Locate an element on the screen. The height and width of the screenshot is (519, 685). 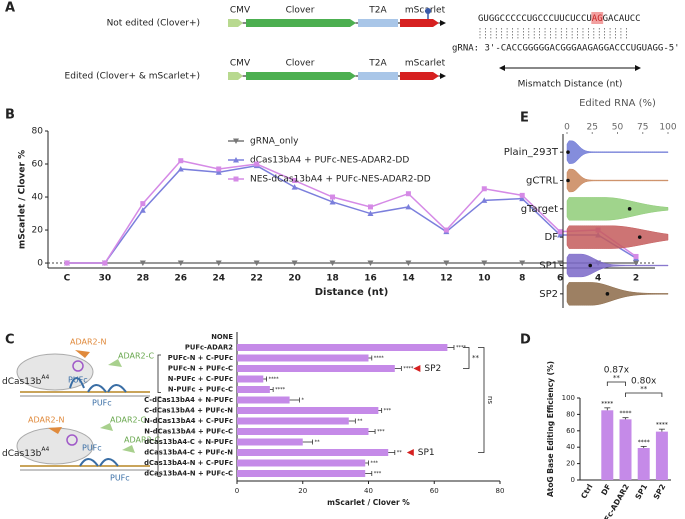
sequence-part: AG is located at coordinates (597, 19).